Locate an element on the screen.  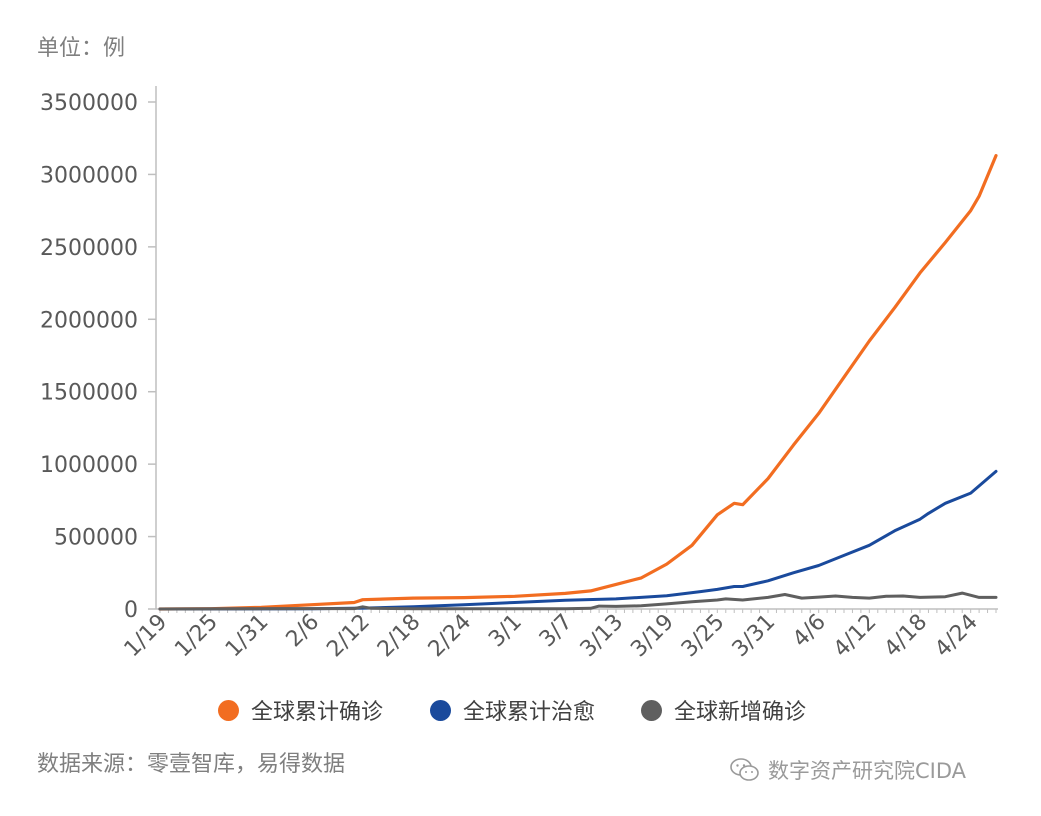
x-tick-label: 3/7 is located at coordinates (556, 631).